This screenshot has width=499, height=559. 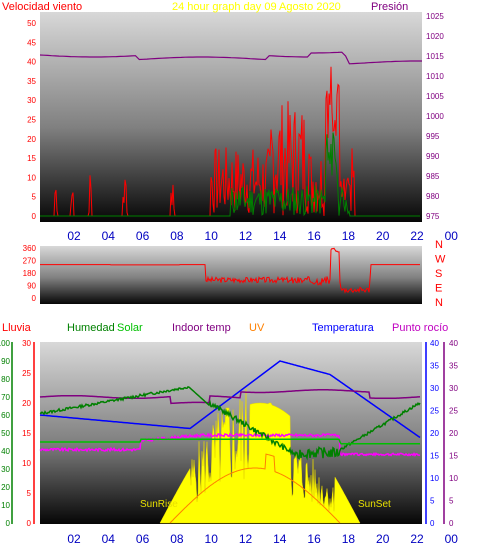 I want to click on temp-tick-label: 15, so click(x=434, y=456).